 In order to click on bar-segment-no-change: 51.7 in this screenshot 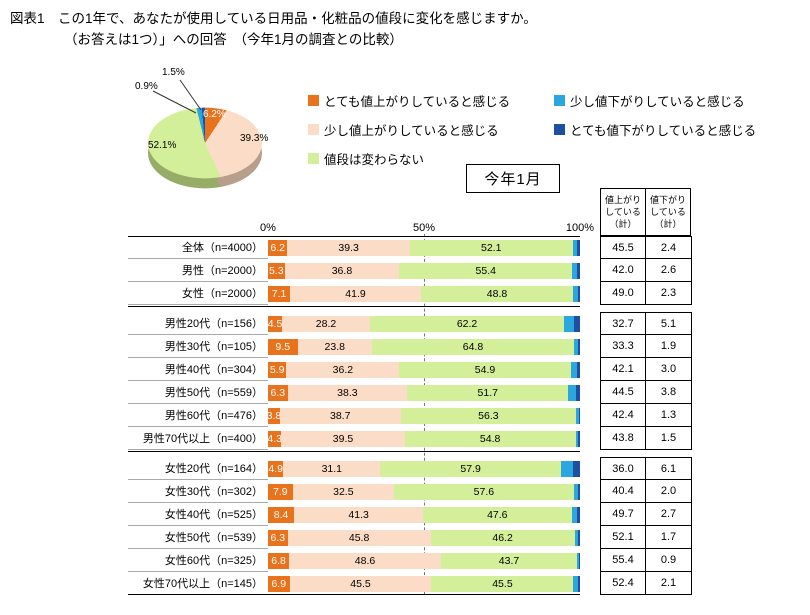, I will do `click(488, 392)`.